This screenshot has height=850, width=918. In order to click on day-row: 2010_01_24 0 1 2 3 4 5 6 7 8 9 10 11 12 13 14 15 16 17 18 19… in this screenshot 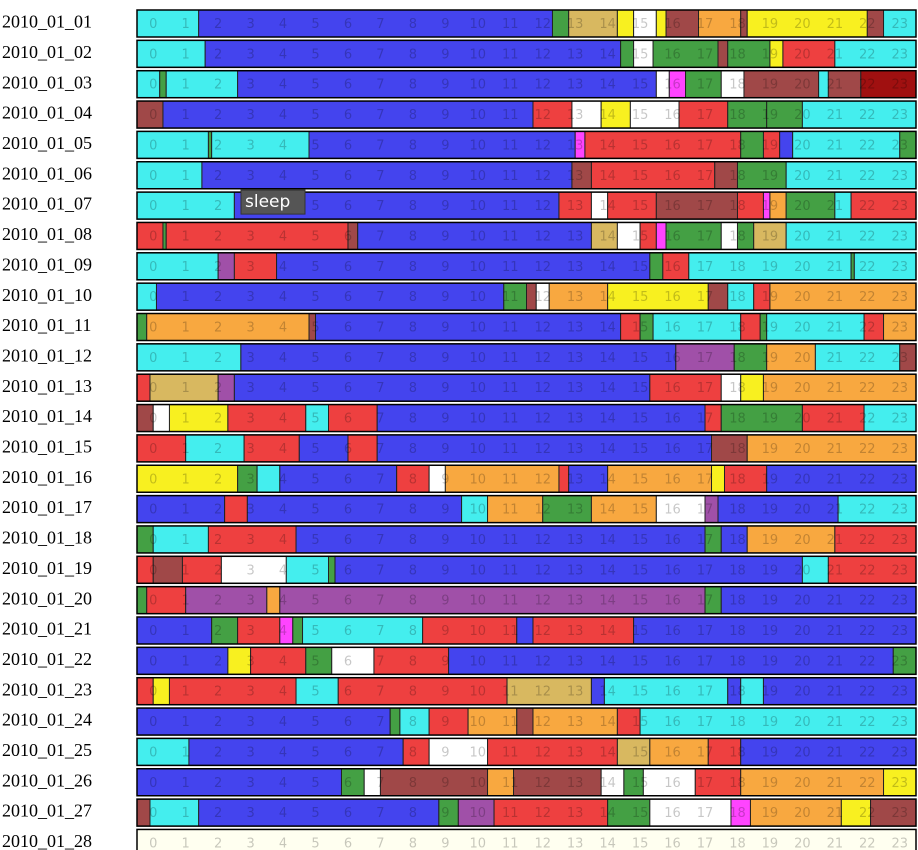, I will do `click(459, 721)`.